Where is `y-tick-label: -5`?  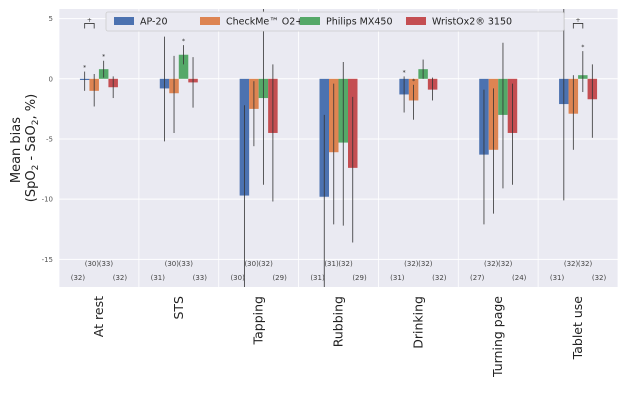 y-tick-label: -5 is located at coordinates (49, 139).